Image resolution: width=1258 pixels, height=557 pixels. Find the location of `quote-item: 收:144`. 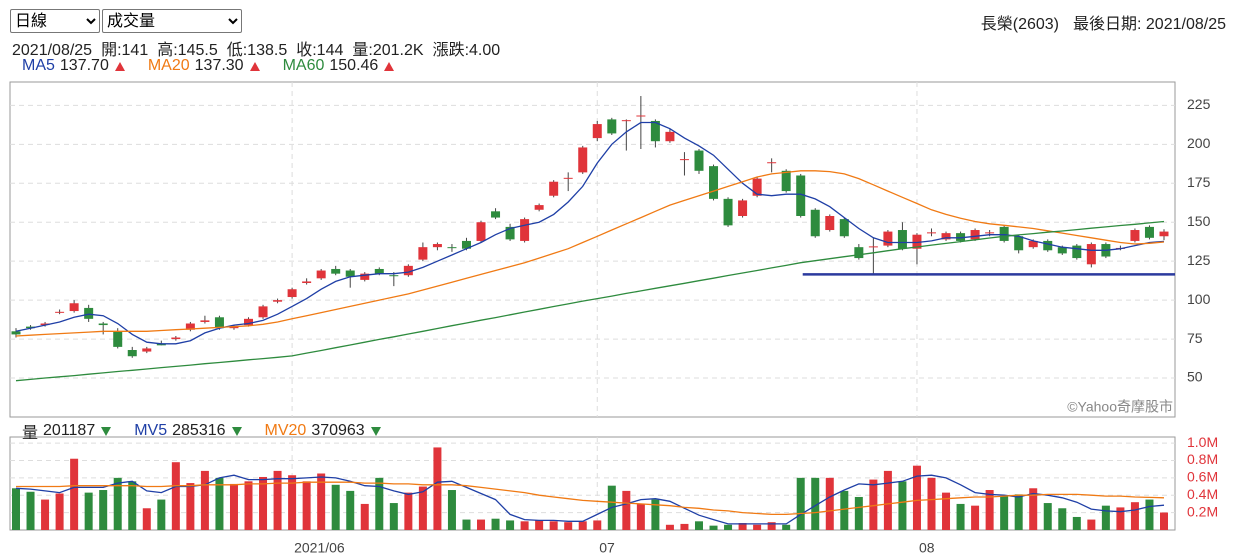

quote-item: 收:144 is located at coordinates (320, 50).